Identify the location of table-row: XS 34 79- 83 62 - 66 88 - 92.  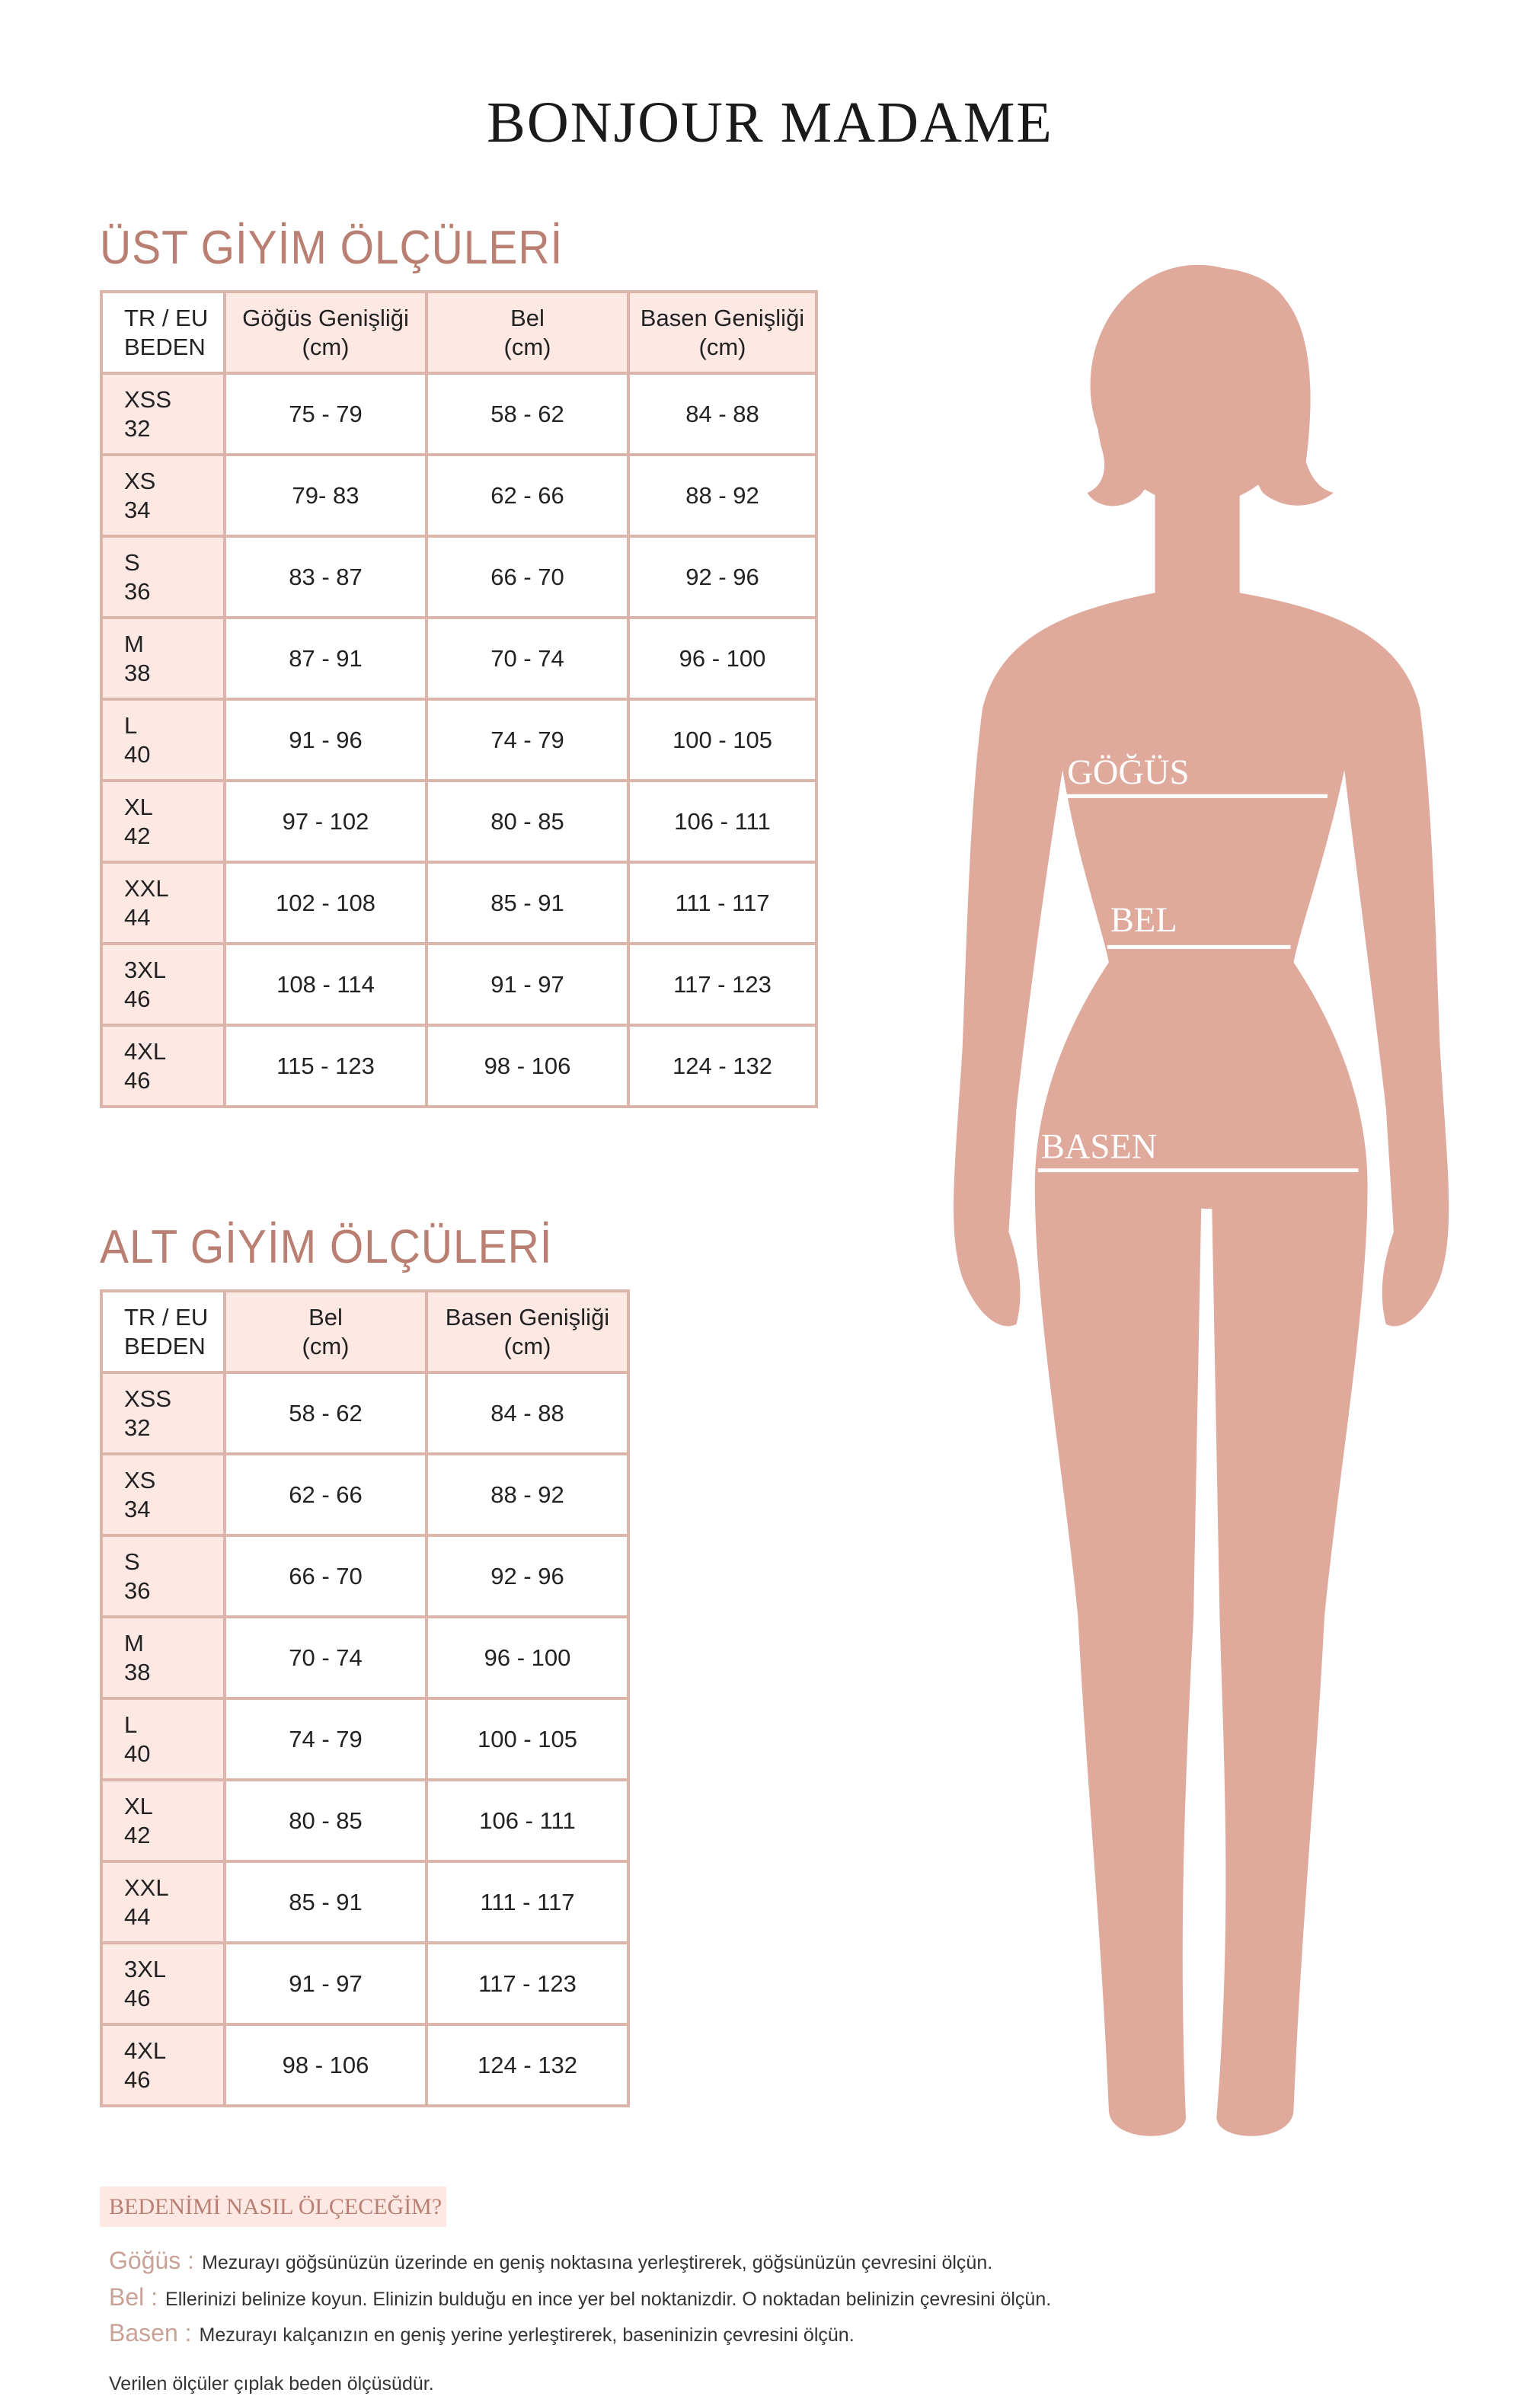
(459, 495).